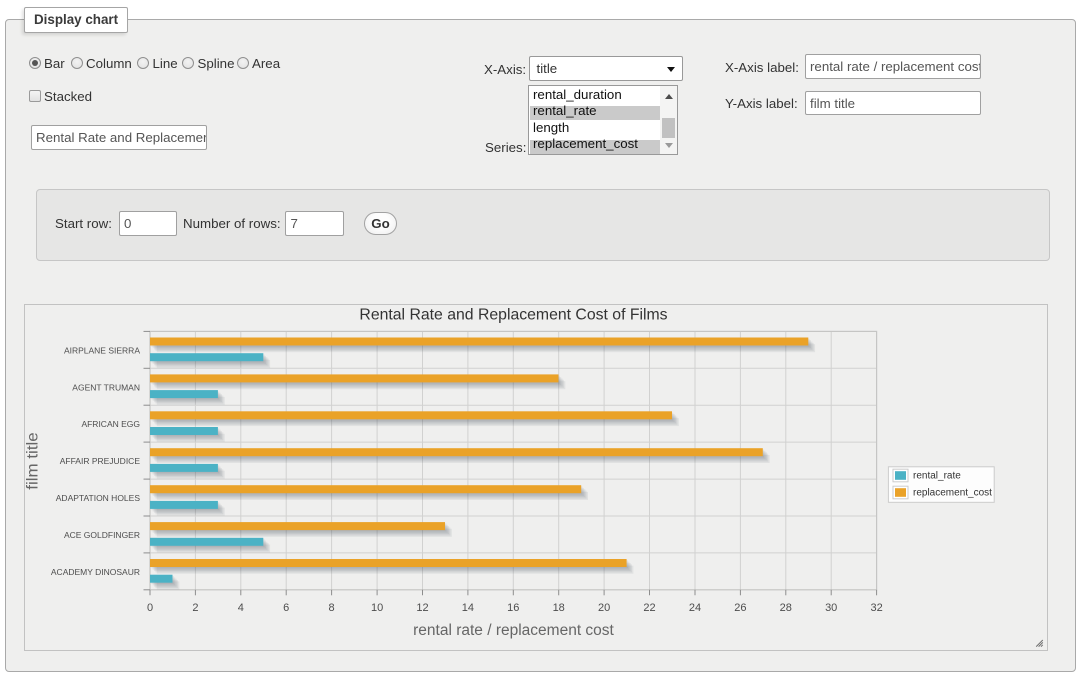  What do you see at coordinates (876, 608) in the screenshot?
I see `svg-text: 32` at bounding box center [876, 608].